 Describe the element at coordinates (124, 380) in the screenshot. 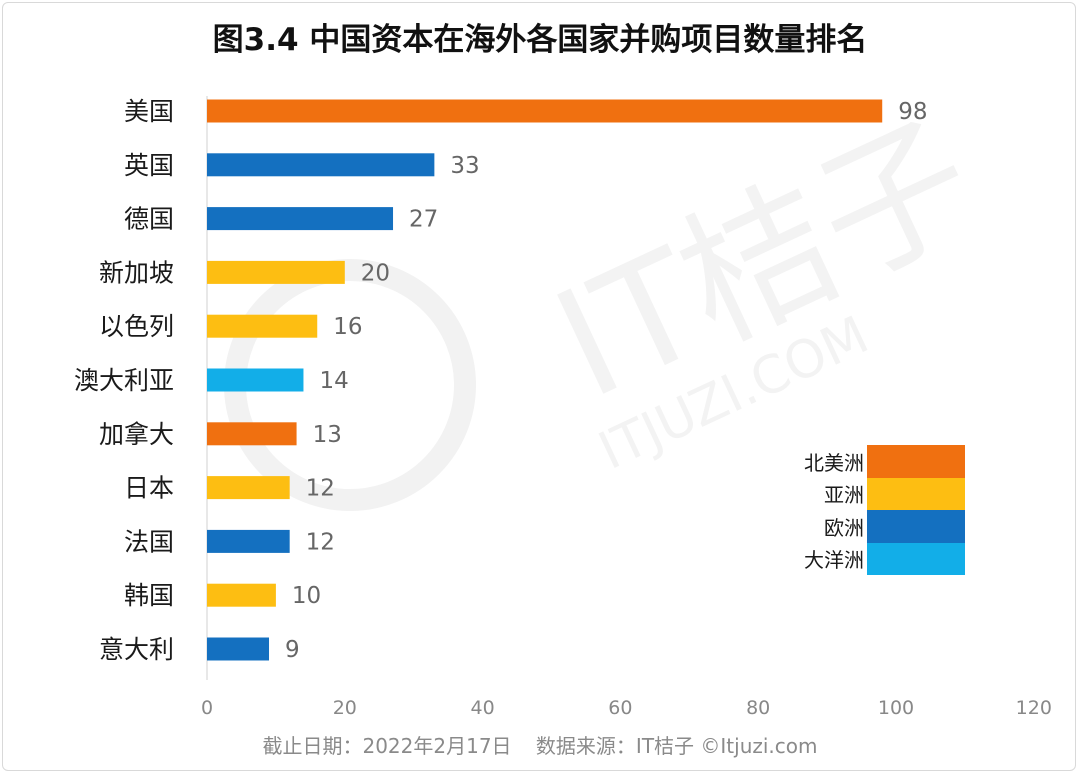

I see `category-label: 澳大利亚` at that location.